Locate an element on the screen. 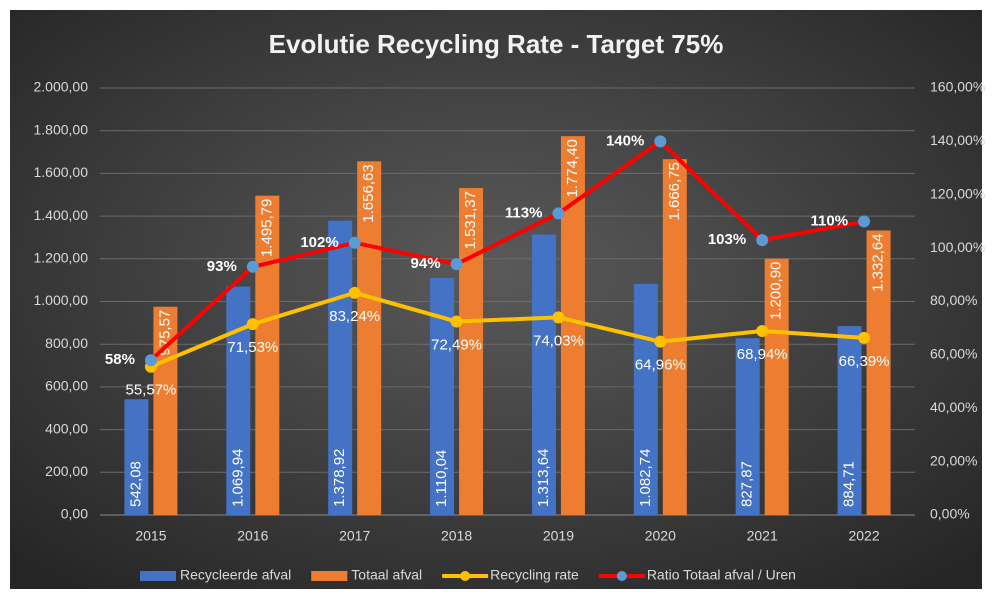 Image resolution: width=992 pixels, height=599 pixels. line-value-label: 83,24% is located at coordinates (354, 316).